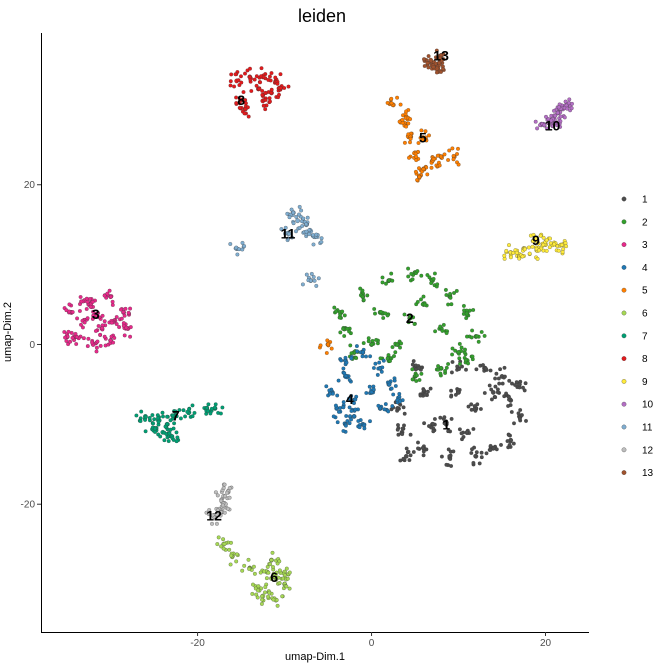 The width and height of the screenshot is (669, 669). What do you see at coordinates (458, 413) in the screenshot?
I see `cluster-1-points` at bounding box center [458, 413].